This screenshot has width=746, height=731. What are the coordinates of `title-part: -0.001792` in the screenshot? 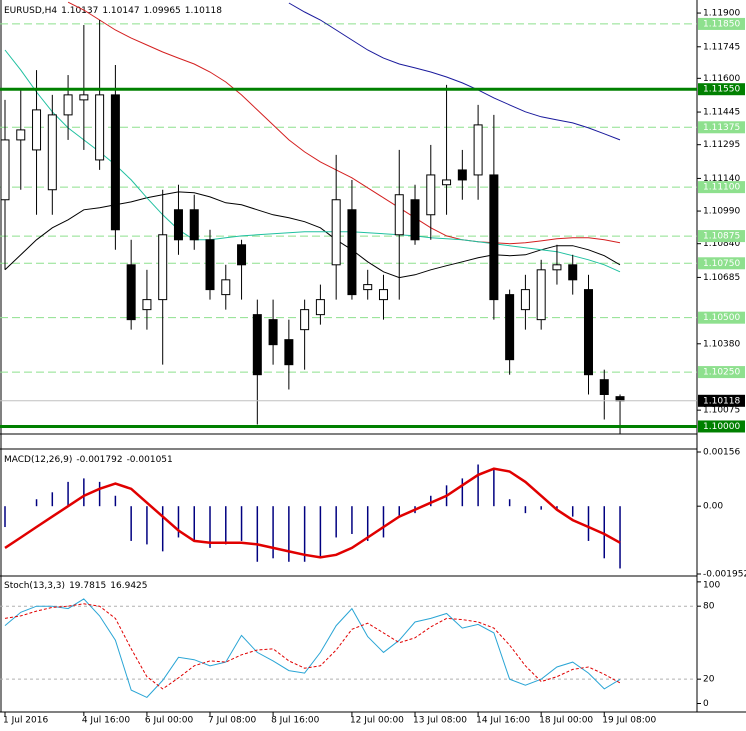 It's located at (99, 460).